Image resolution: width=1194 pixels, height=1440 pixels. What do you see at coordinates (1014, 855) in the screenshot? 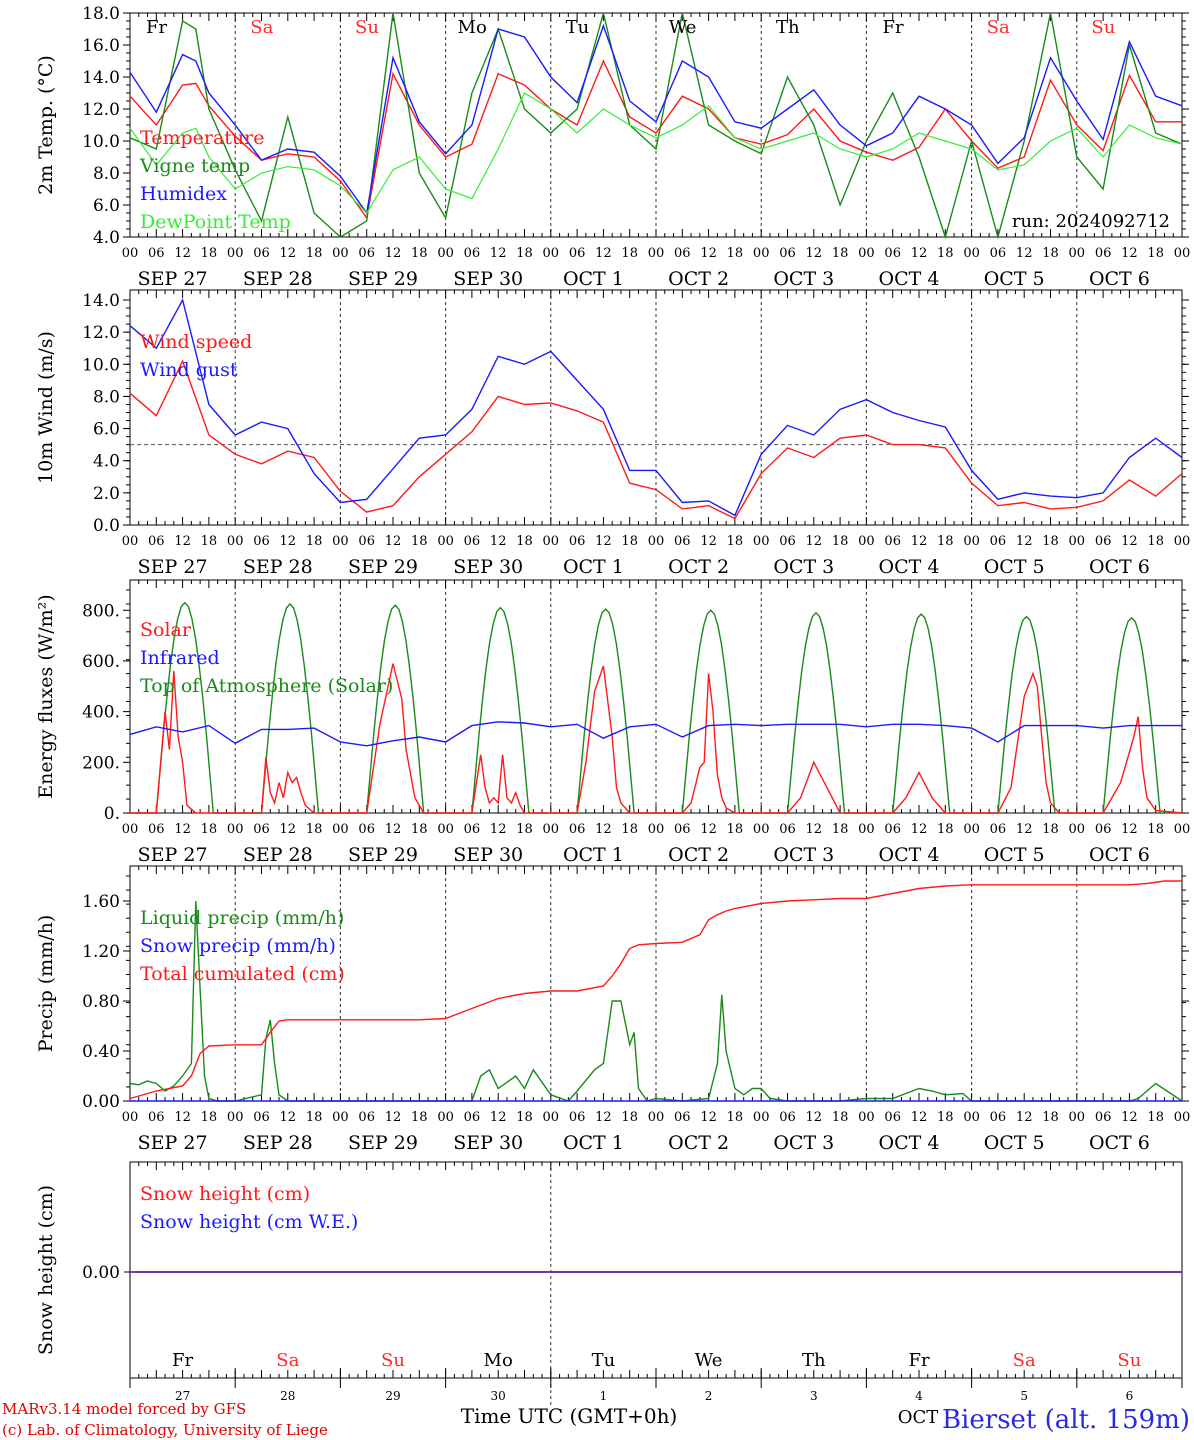
I see `date-label: OCT 5` at bounding box center [1014, 855].